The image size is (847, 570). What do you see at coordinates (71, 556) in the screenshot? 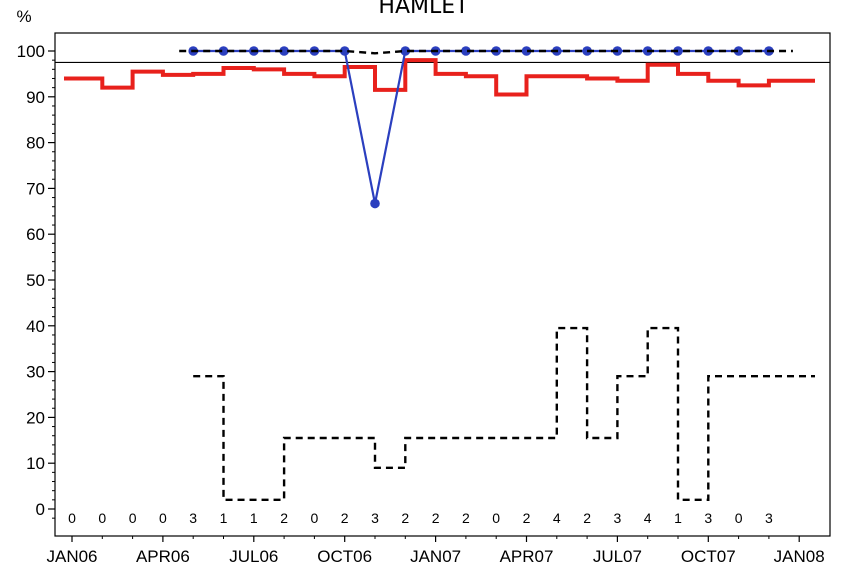
I see `x-tick-label: JAN06` at bounding box center [71, 556].